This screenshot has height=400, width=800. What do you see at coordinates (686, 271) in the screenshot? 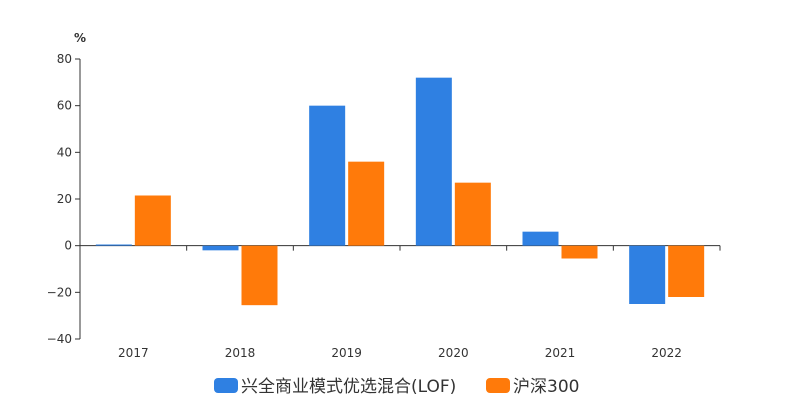
I see `bar-index-2022` at bounding box center [686, 271].